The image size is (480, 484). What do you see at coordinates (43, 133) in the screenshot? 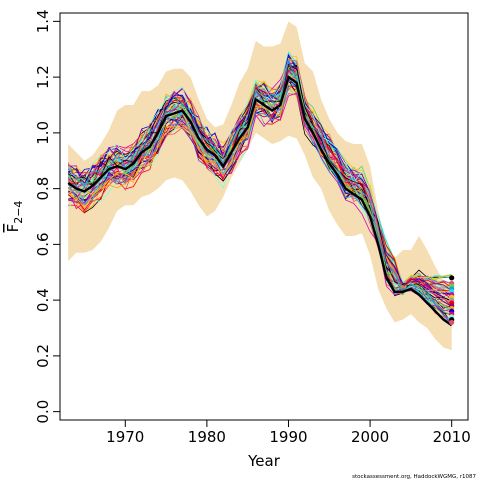
I see `y-tick-label: 1.0` at bounding box center [43, 133].